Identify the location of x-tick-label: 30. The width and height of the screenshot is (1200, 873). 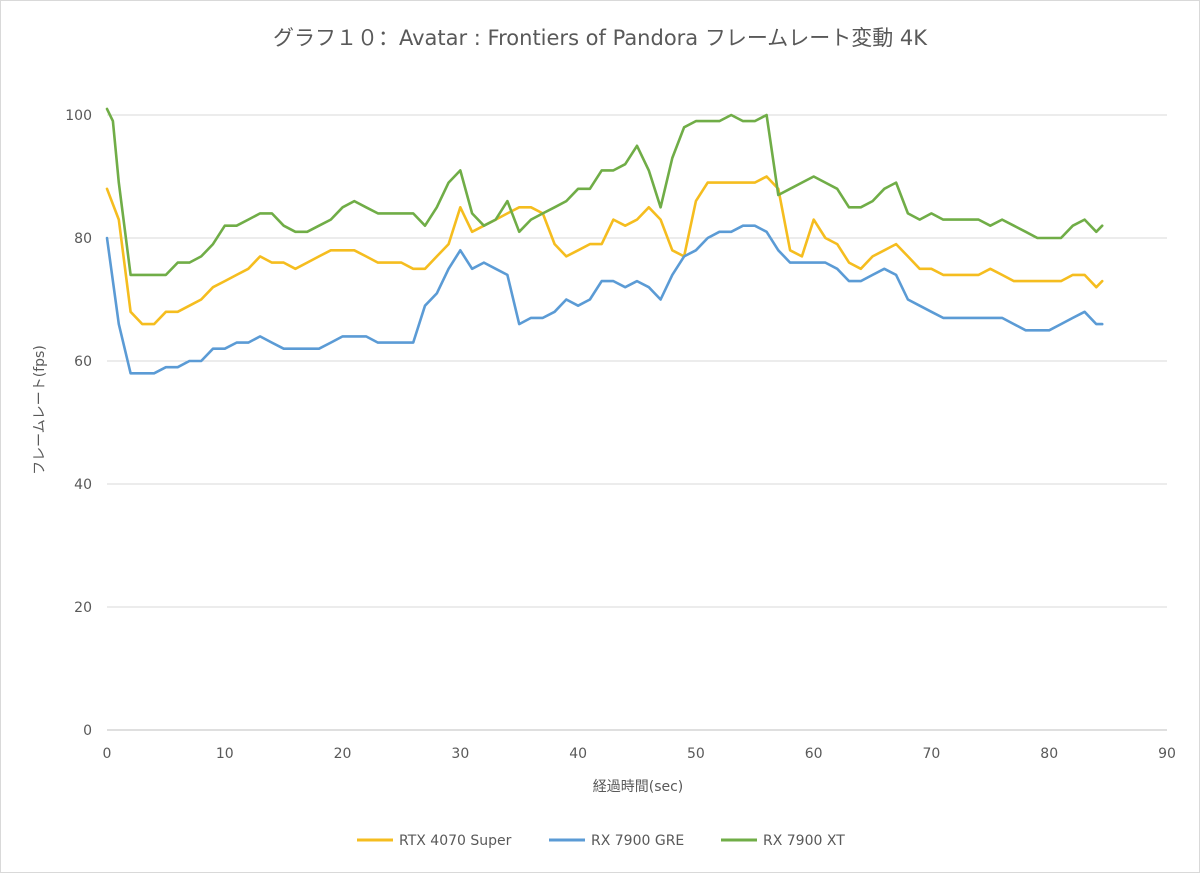
(460, 754).